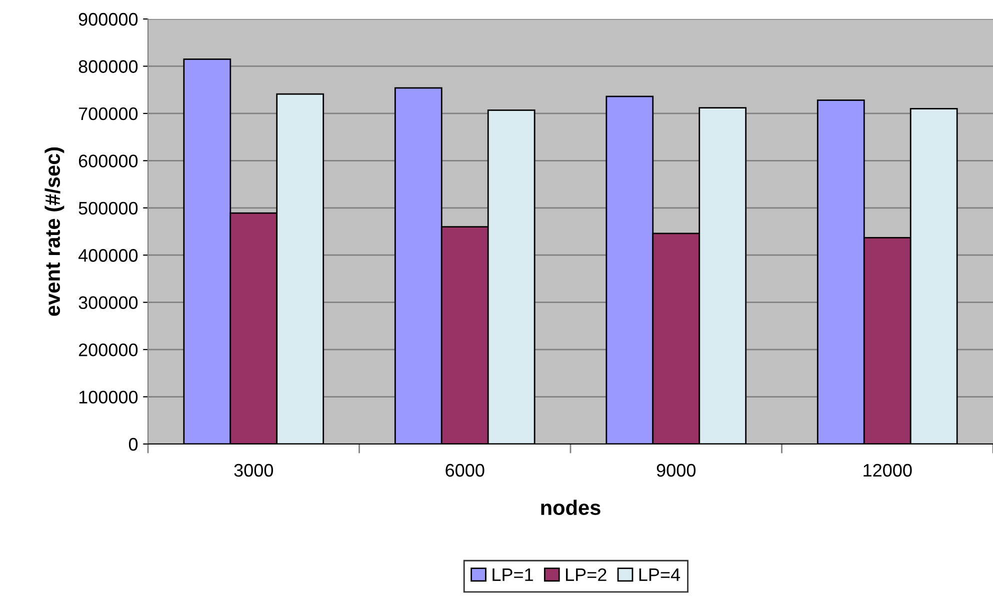  Describe the element at coordinates (108, 349) in the screenshot. I see `y-tick-label: 200000` at that location.